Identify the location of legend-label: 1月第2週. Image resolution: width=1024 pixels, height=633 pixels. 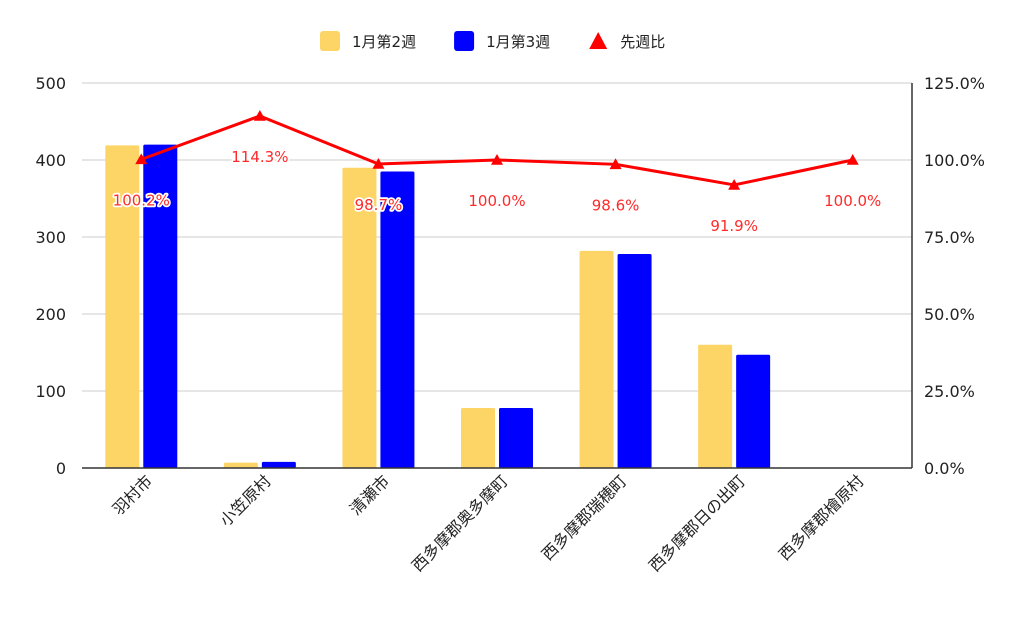
(384, 42).